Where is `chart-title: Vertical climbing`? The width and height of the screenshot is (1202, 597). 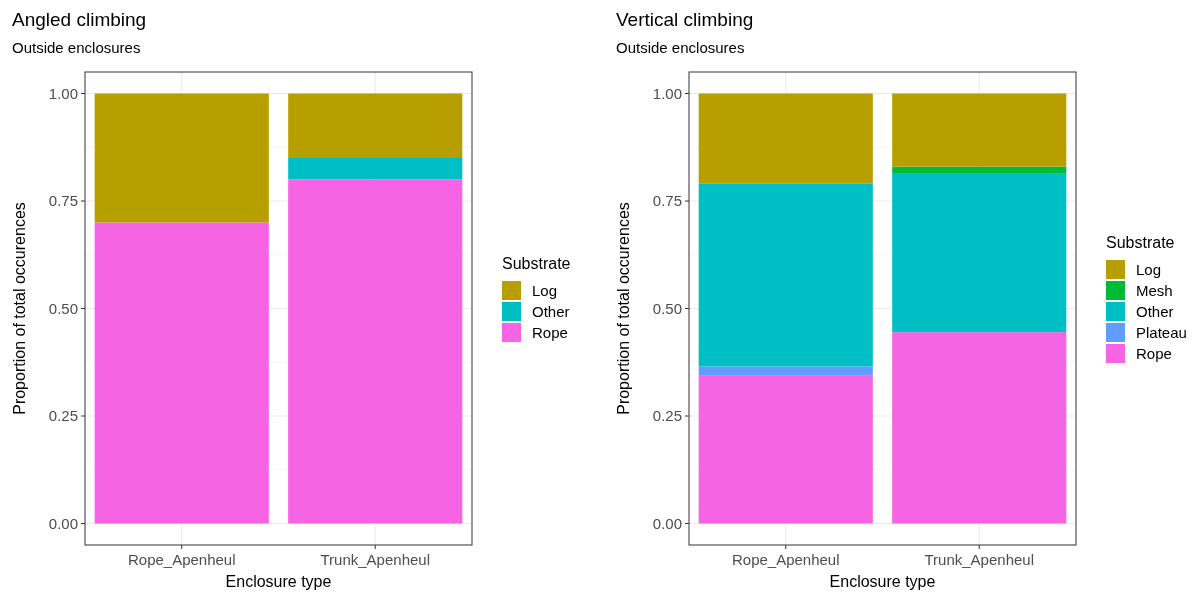 chart-title: Vertical climbing is located at coordinates (685, 19).